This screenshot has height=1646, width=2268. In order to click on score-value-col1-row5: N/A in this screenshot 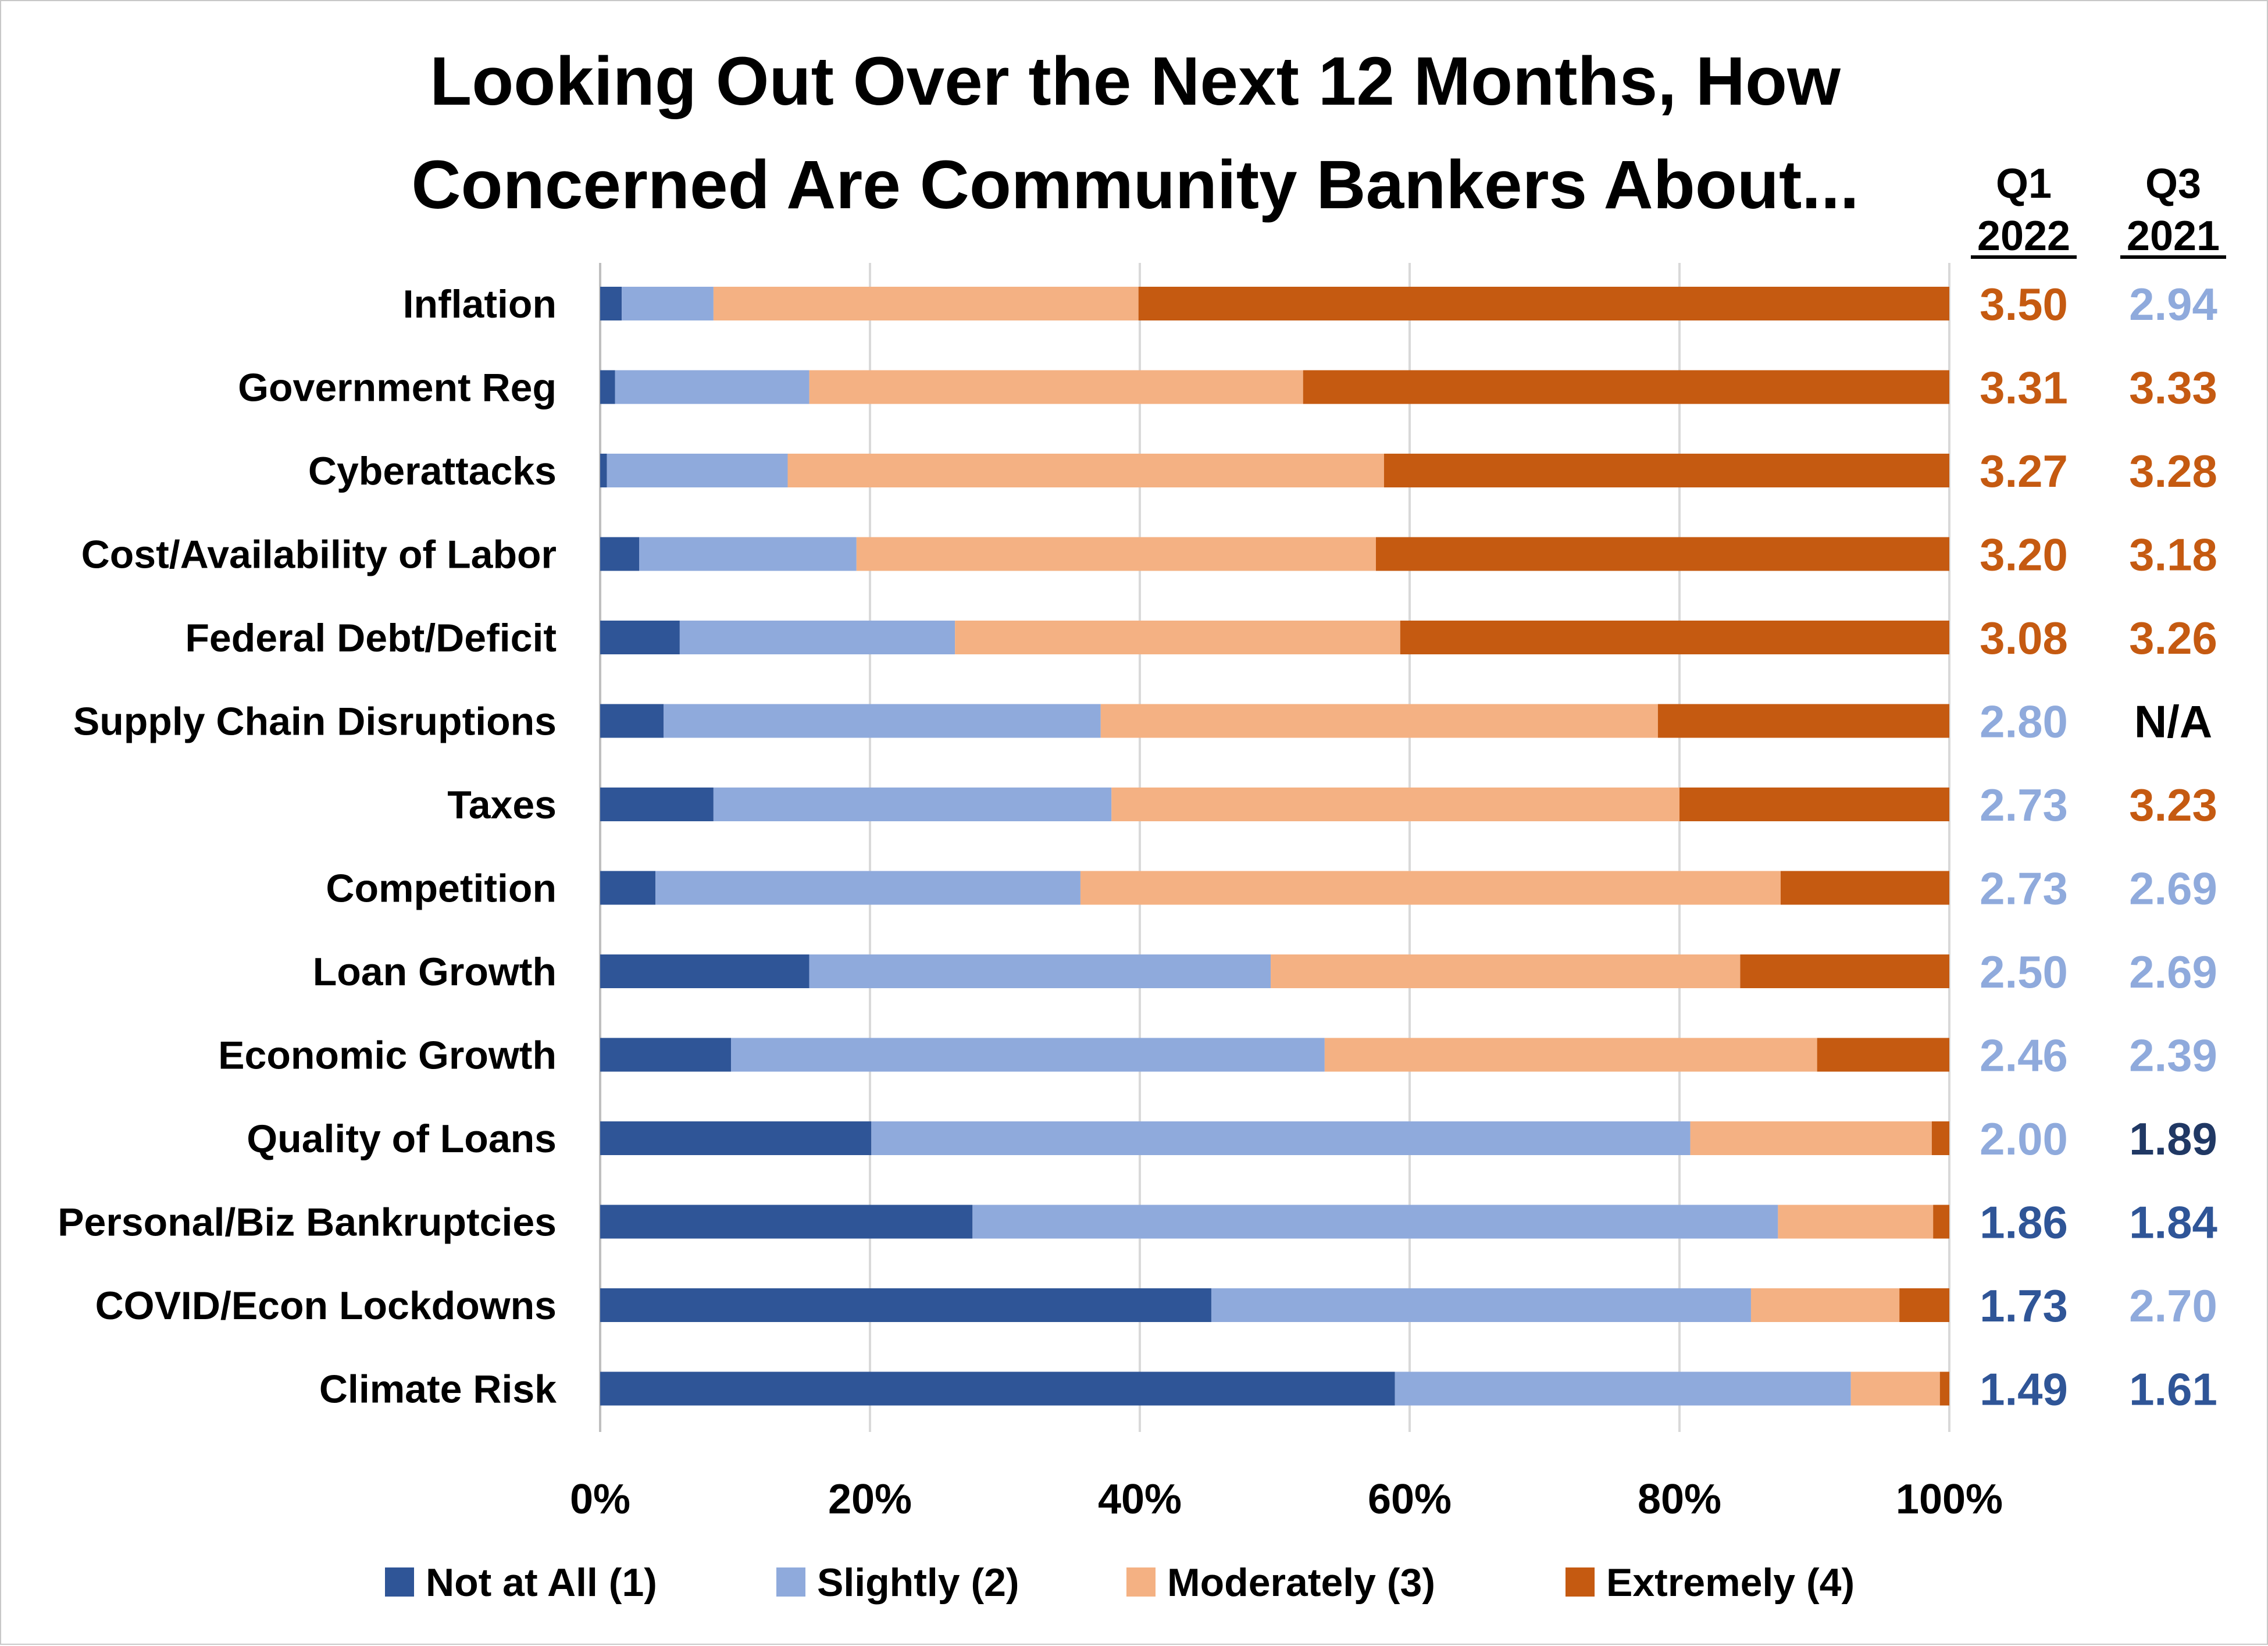, I will do `click(2173, 721)`.